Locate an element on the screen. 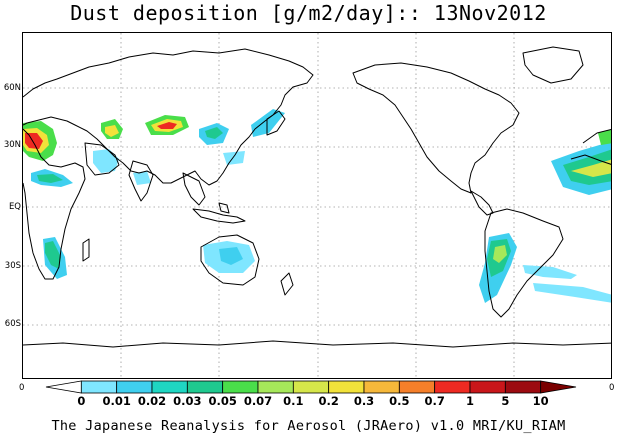 The width and height of the screenshot is (617, 438). colorbar-label: 0.7 is located at coordinates (434, 401).